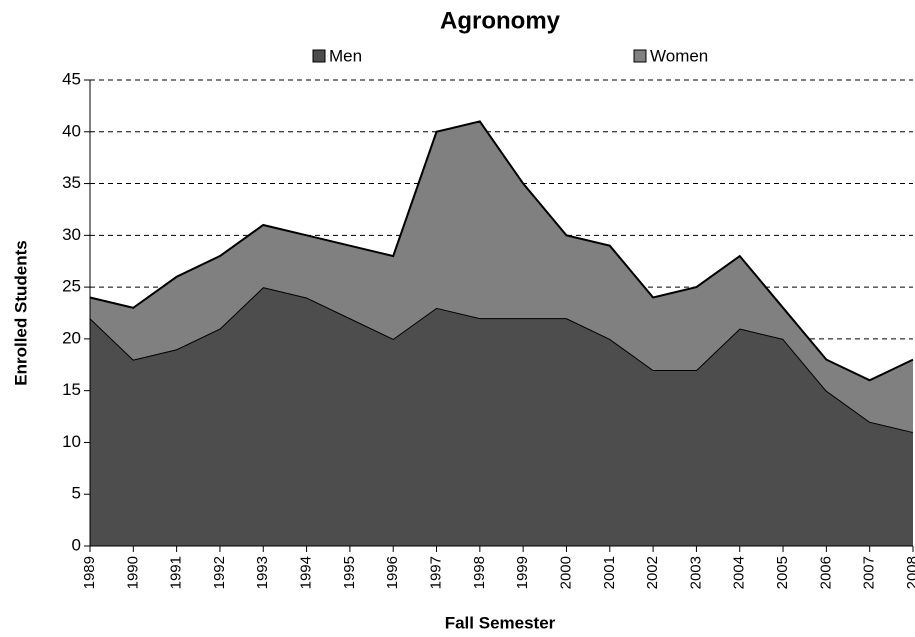 The height and width of the screenshot is (637, 915). What do you see at coordinates (500, 20) in the screenshot?
I see `chart-title: Agronomy` at bounding box center [500, 20].